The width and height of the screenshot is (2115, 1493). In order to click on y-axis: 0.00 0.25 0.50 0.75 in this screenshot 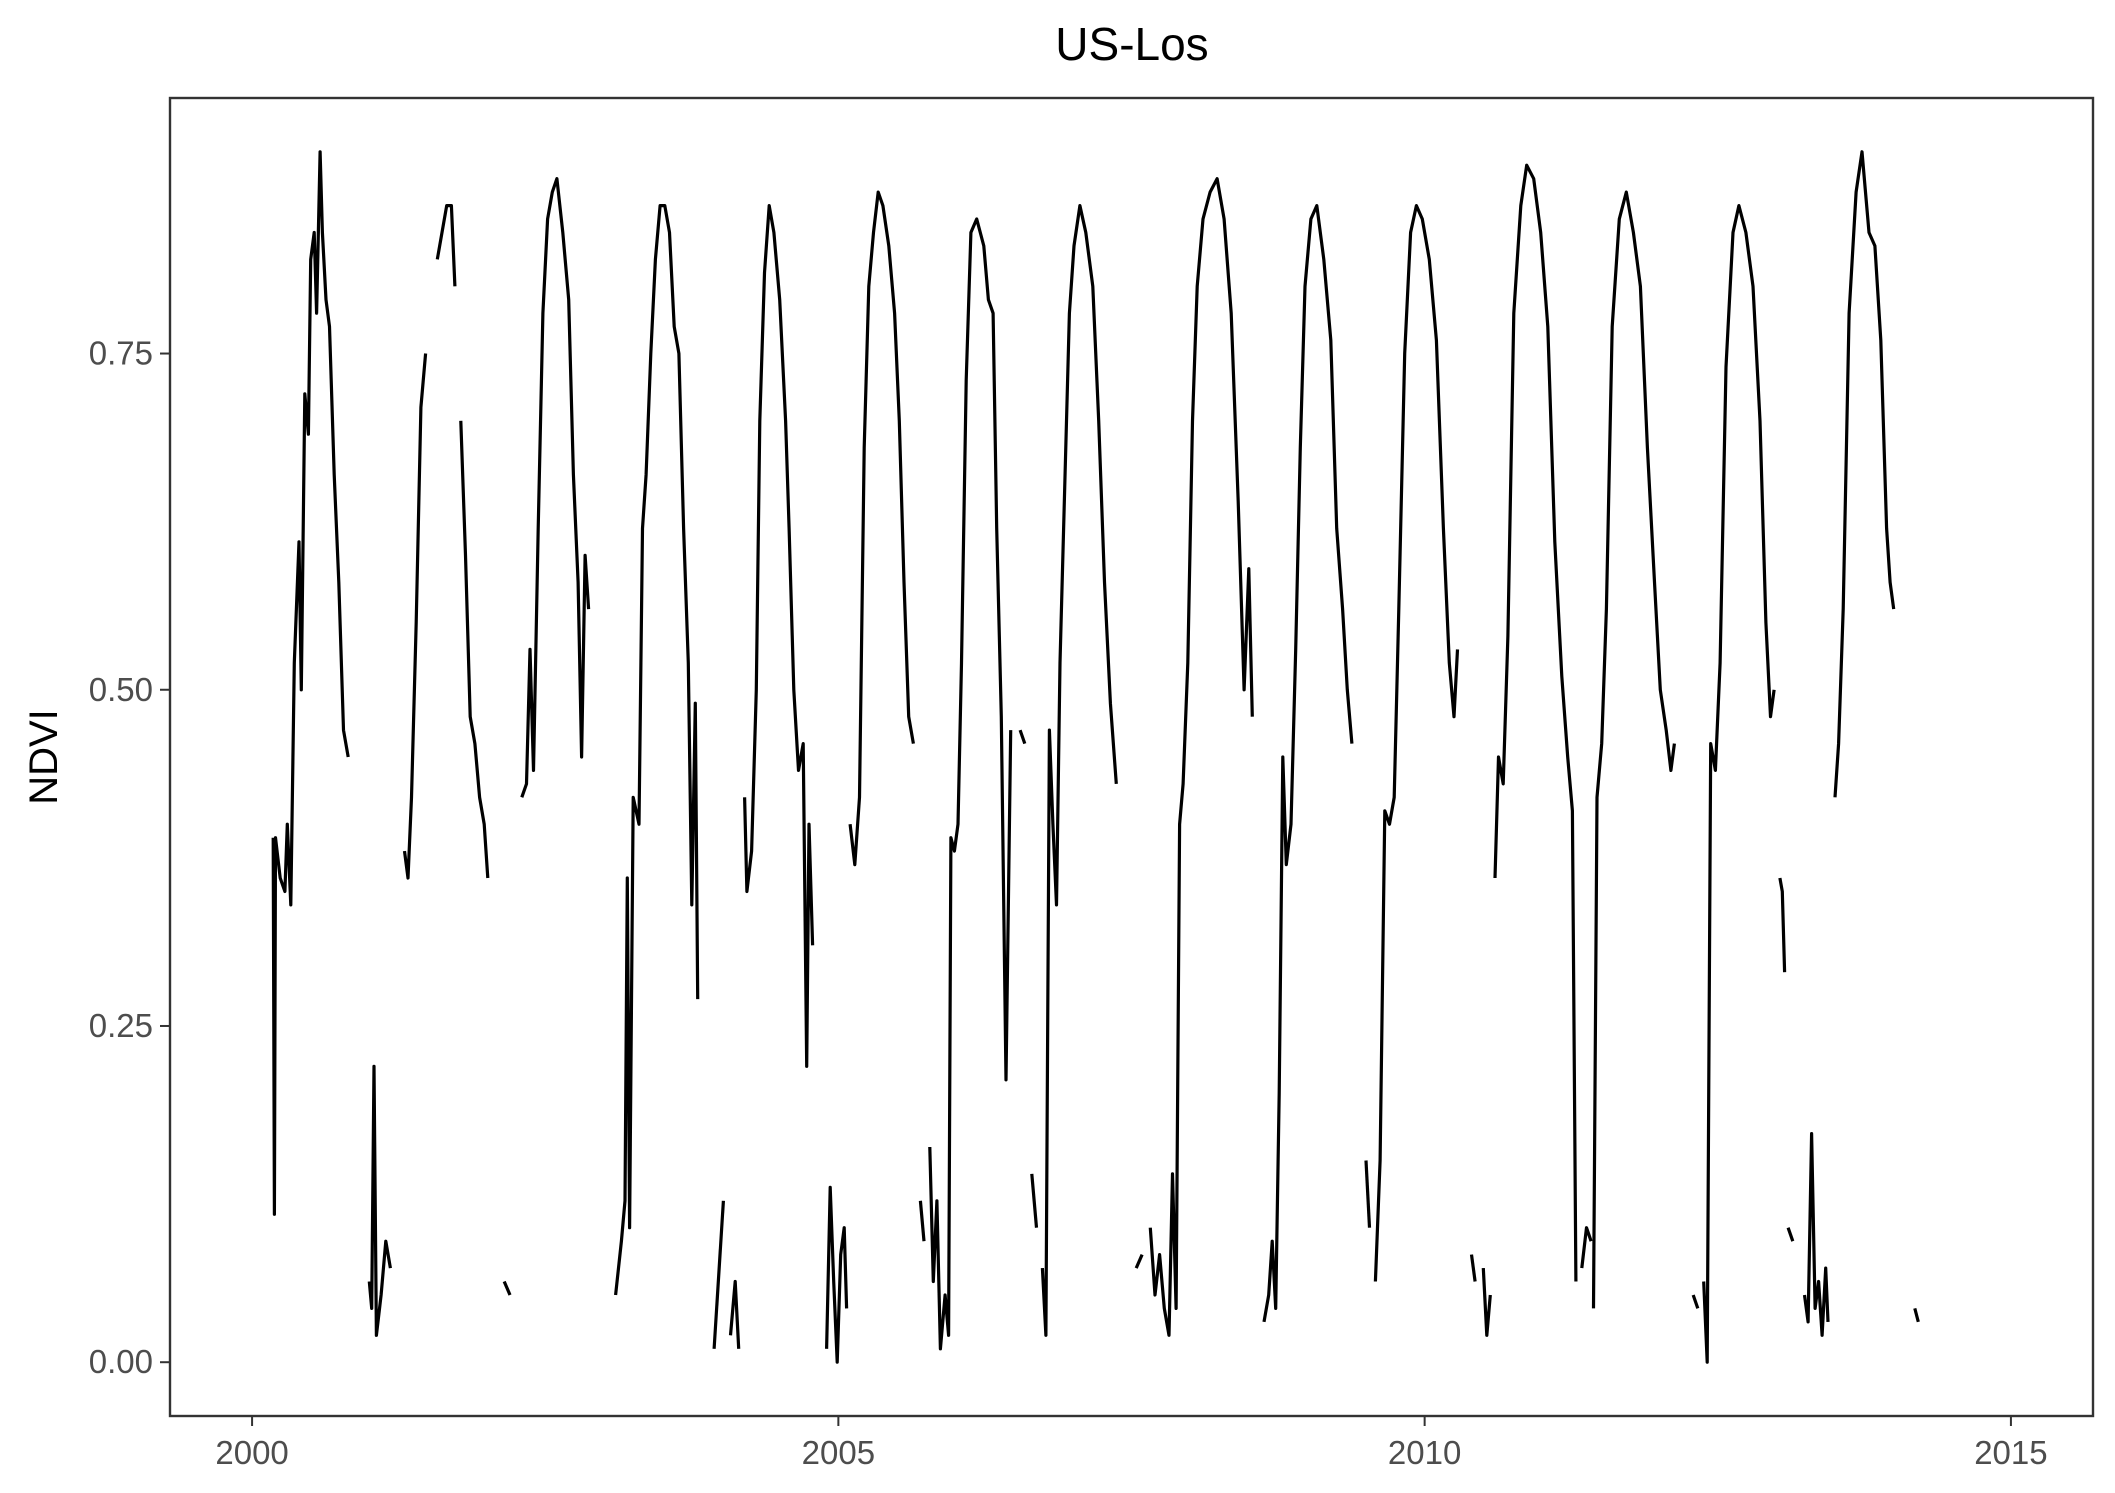, I will do `click(129, 857)`.